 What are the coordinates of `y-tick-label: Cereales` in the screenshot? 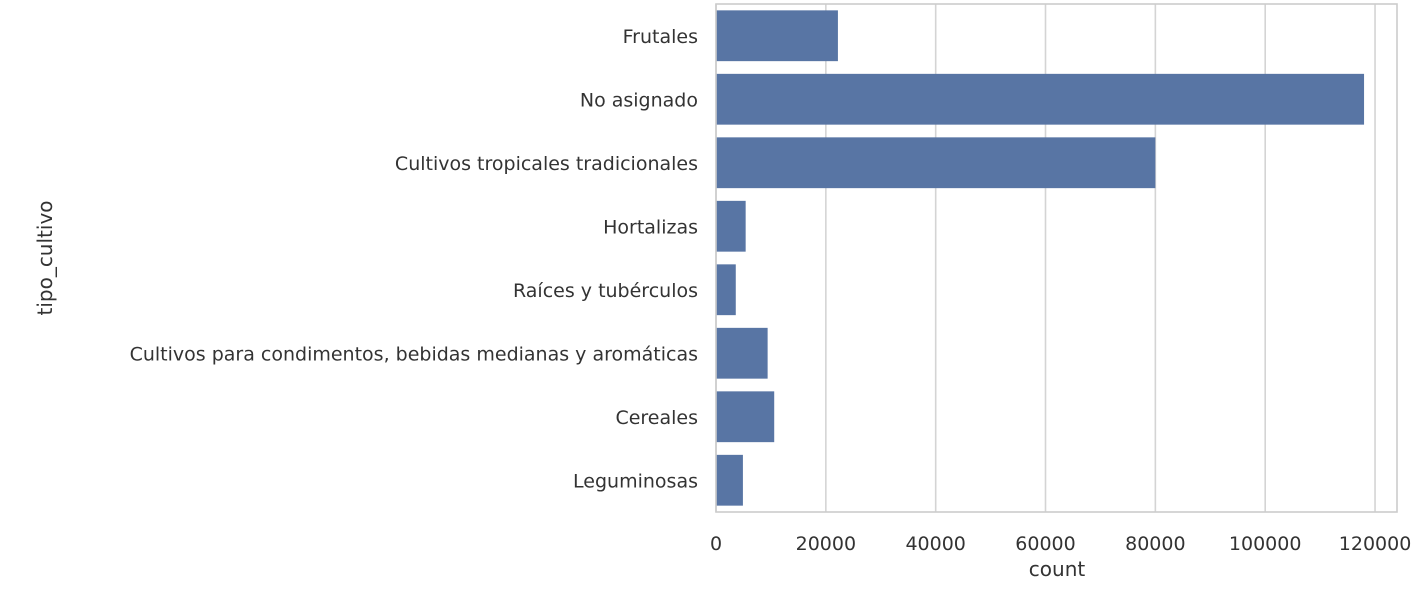 It's located at (656, 418).